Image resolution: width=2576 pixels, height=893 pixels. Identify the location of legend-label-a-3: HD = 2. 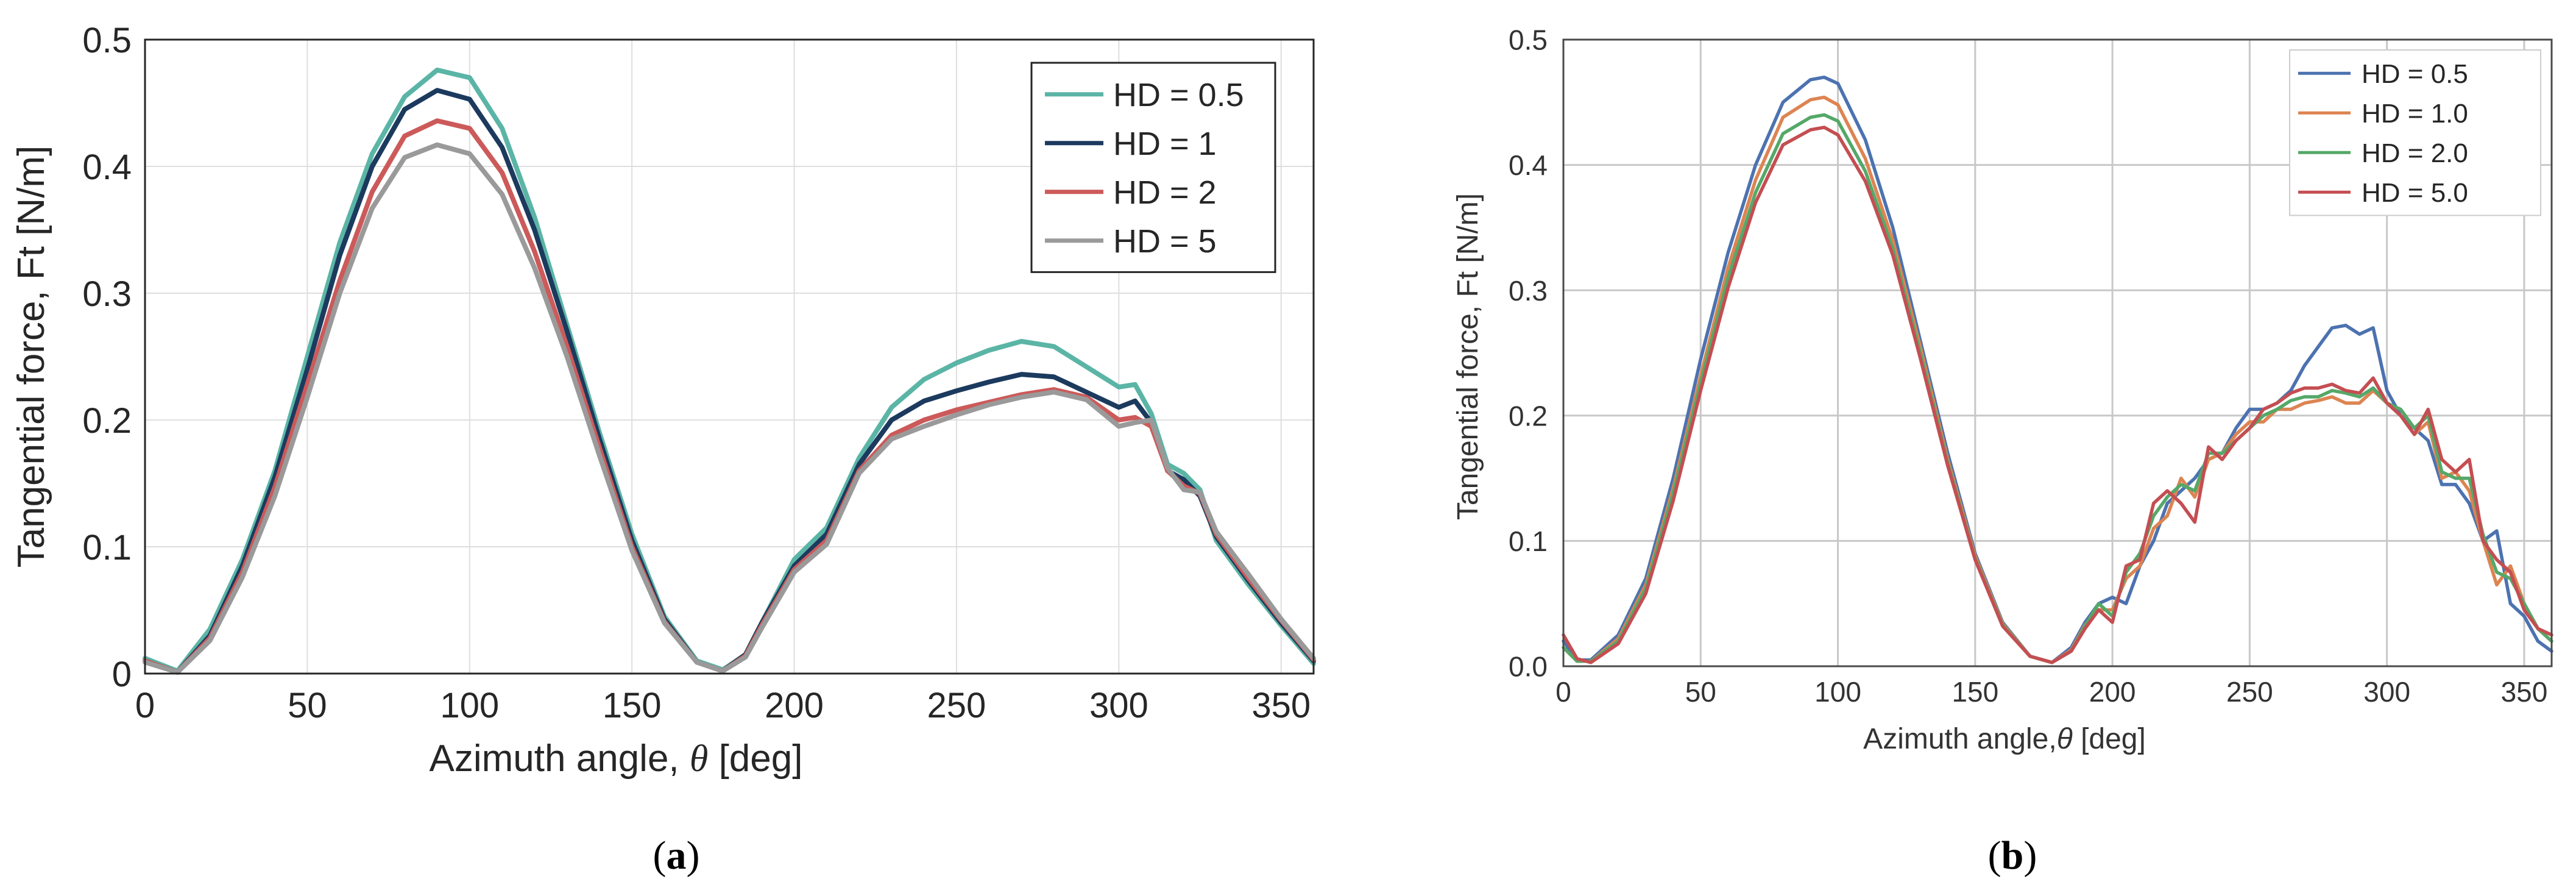
(1165, 192).